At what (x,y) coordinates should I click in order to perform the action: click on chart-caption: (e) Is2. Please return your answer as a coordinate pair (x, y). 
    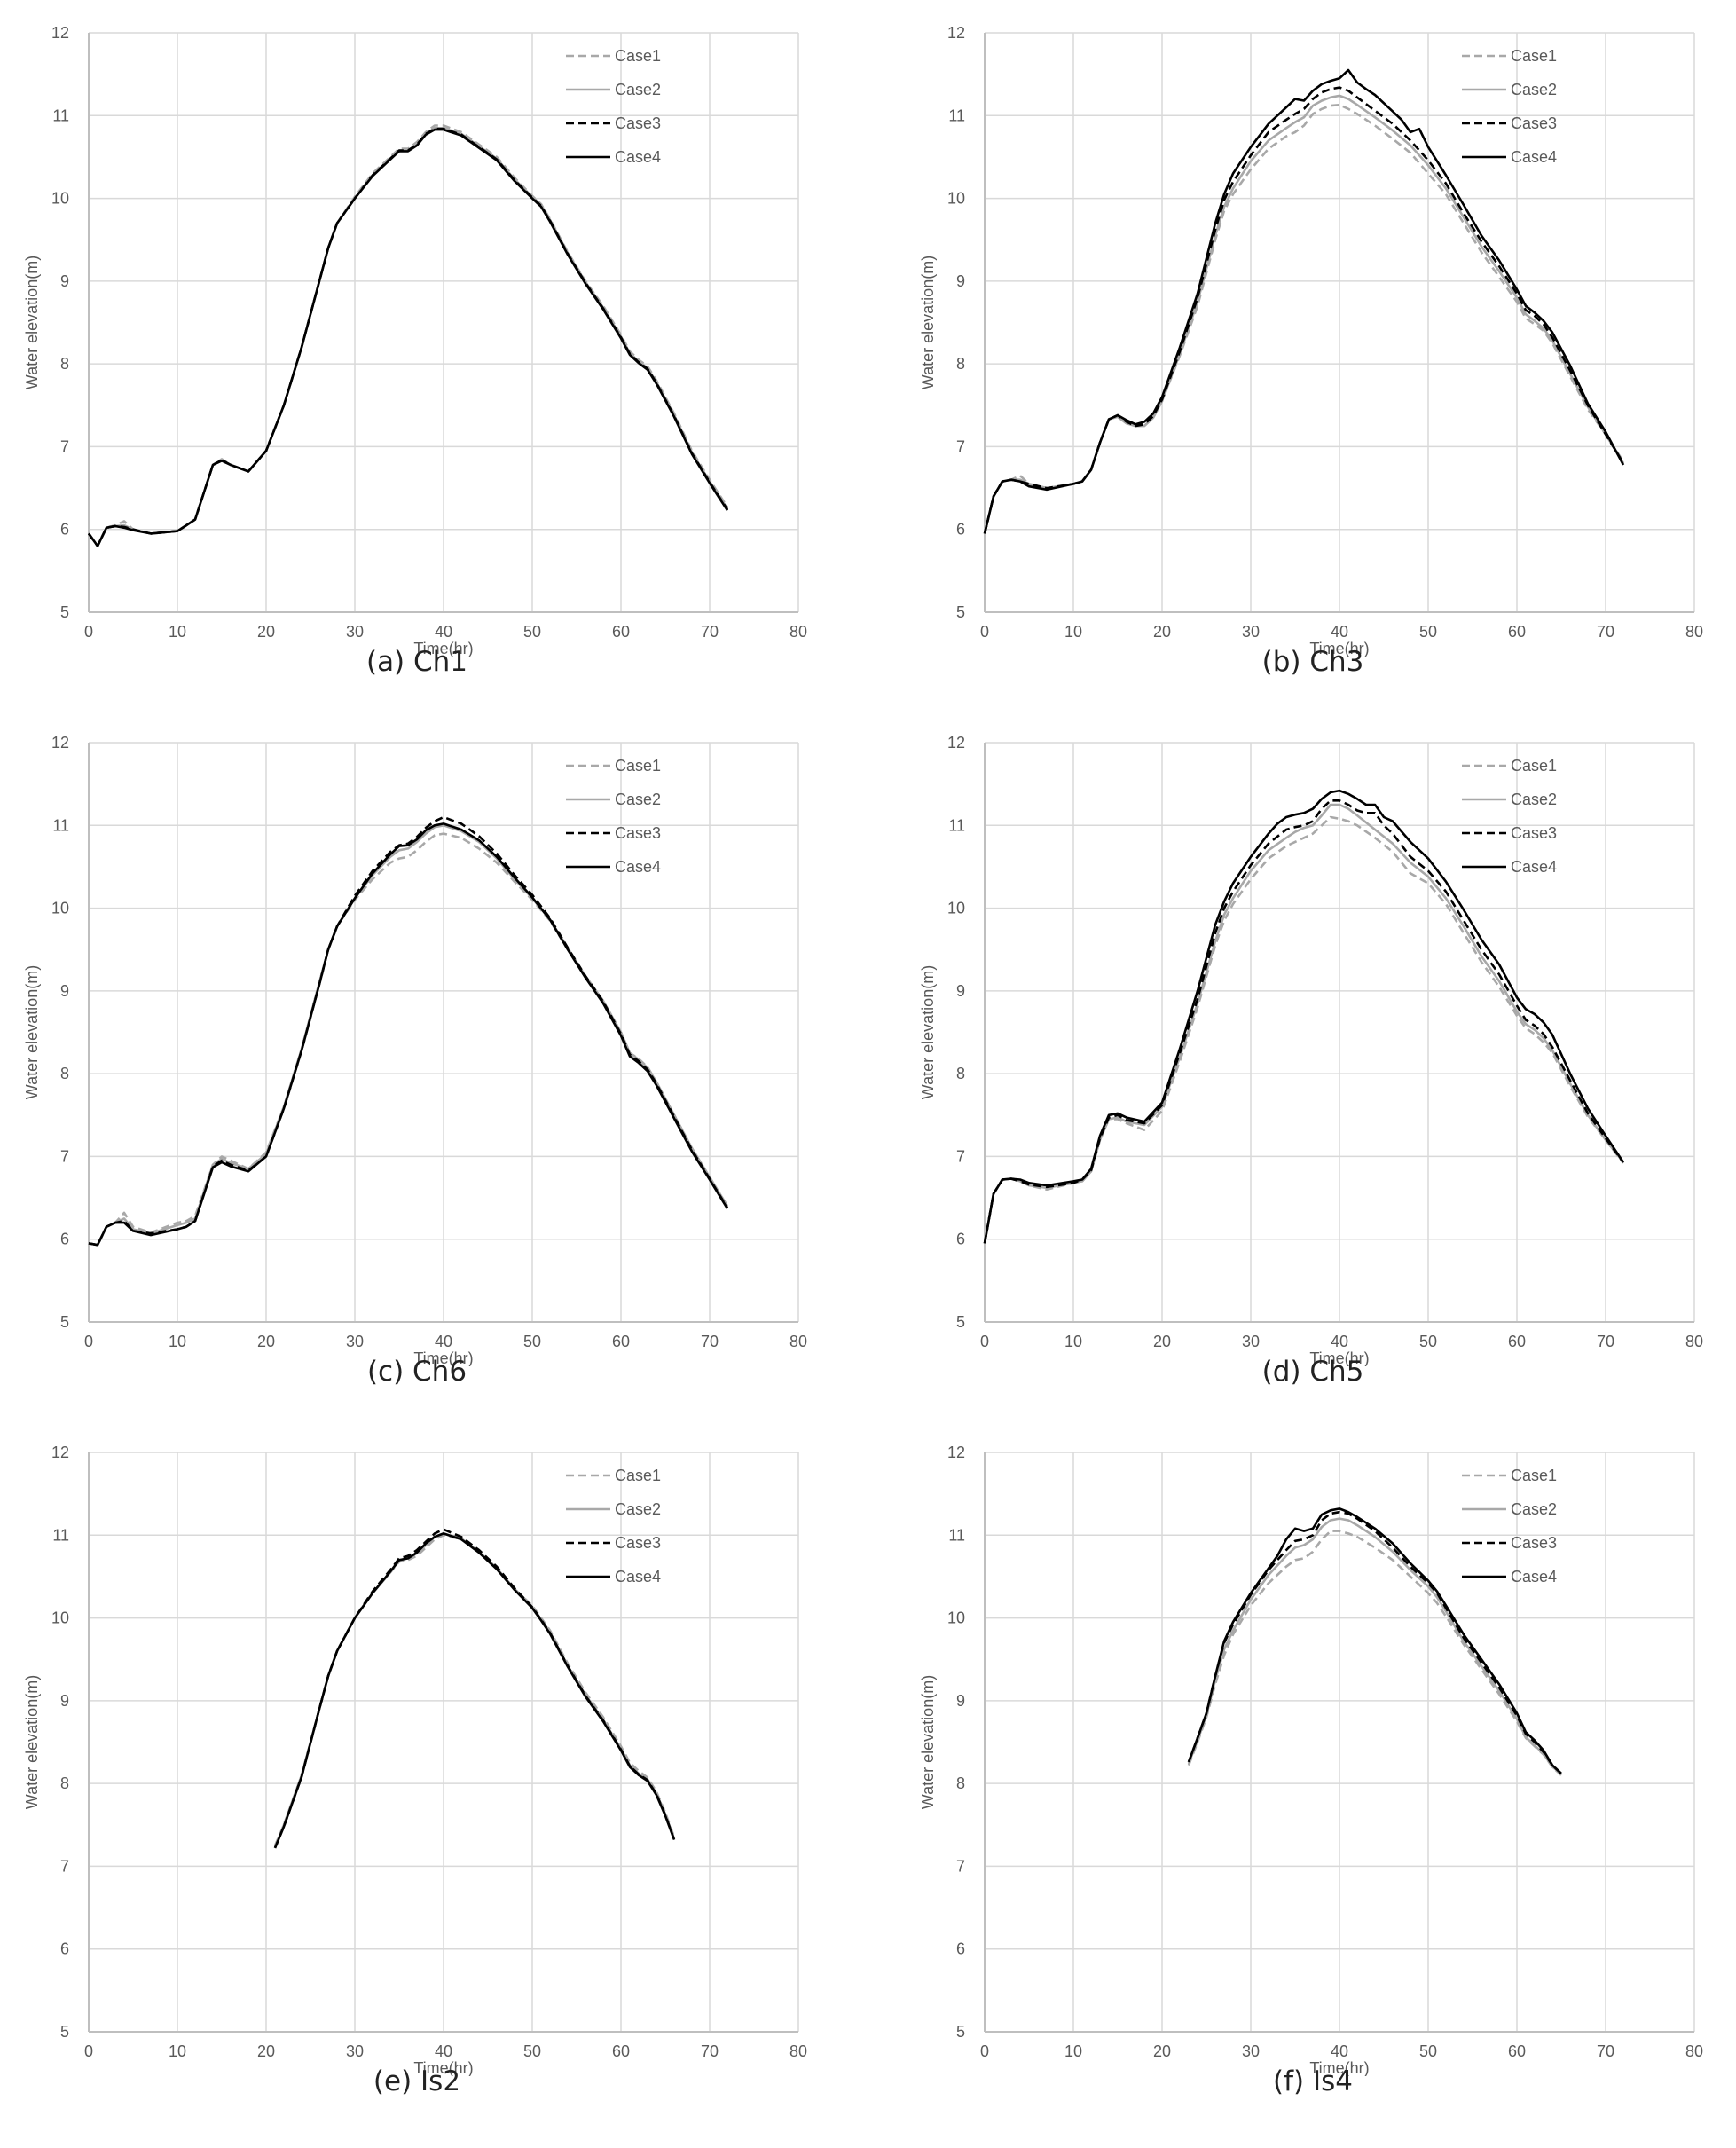
    Looking at the image, I should click on (417, 2081).